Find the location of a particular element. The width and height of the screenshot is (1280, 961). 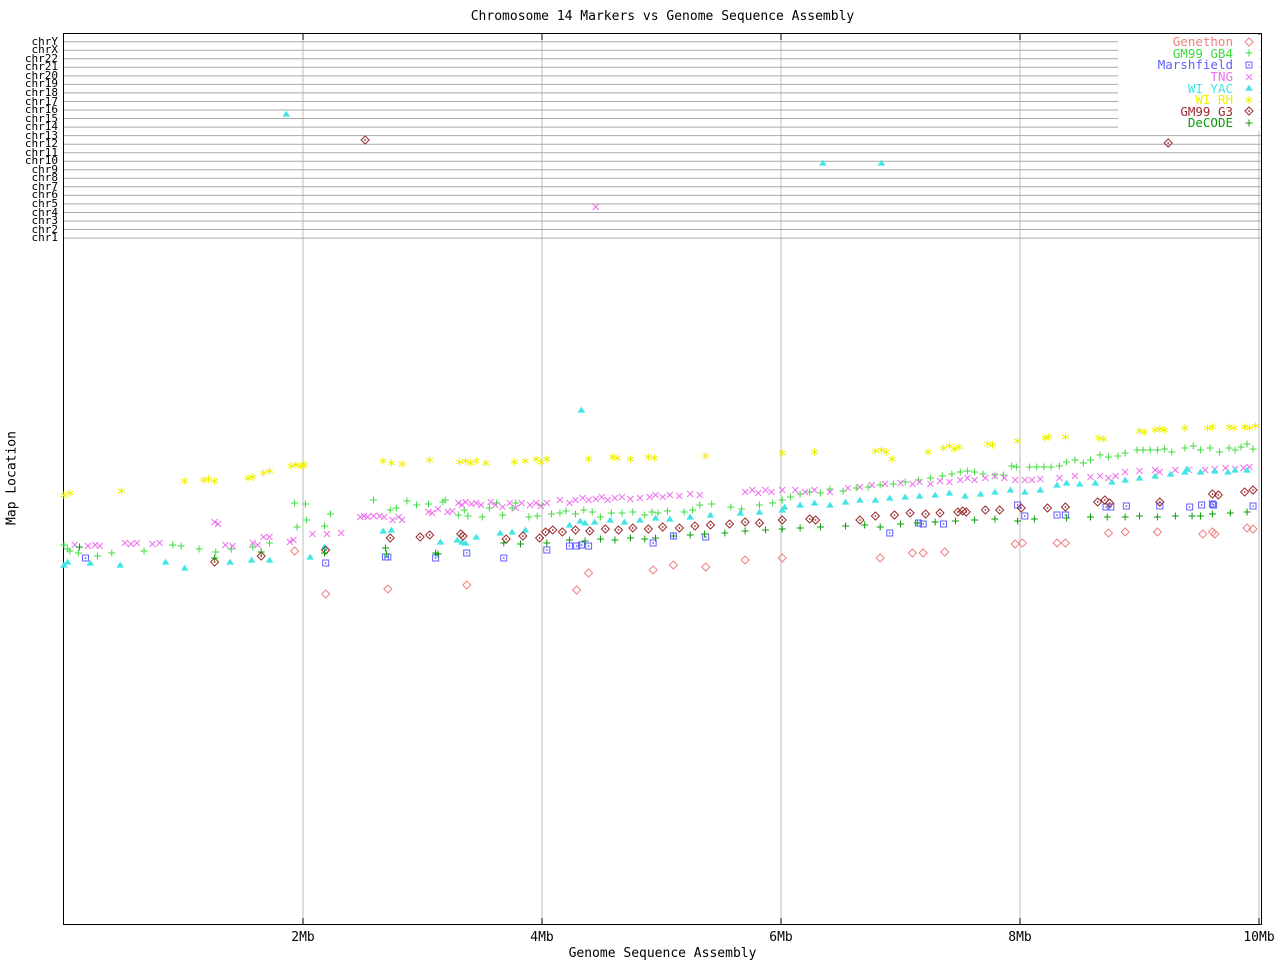

legend-label: DeCODE is located at coordinates (1210, 123).